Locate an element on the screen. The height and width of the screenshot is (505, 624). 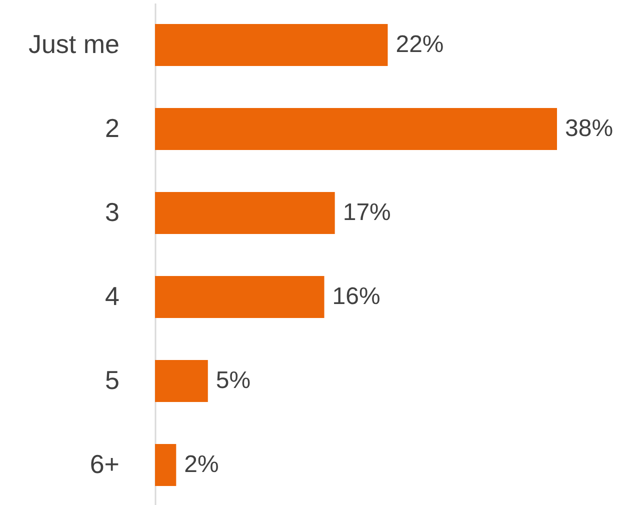
y-tick-label: 6+ is located at coordinates (105, 464).